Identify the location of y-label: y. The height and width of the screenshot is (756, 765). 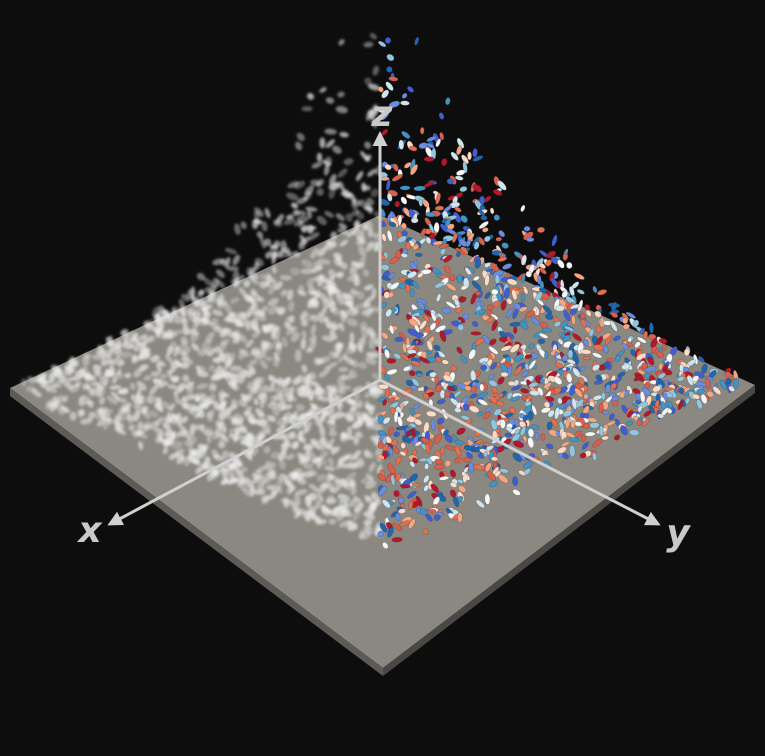
(678, 533).